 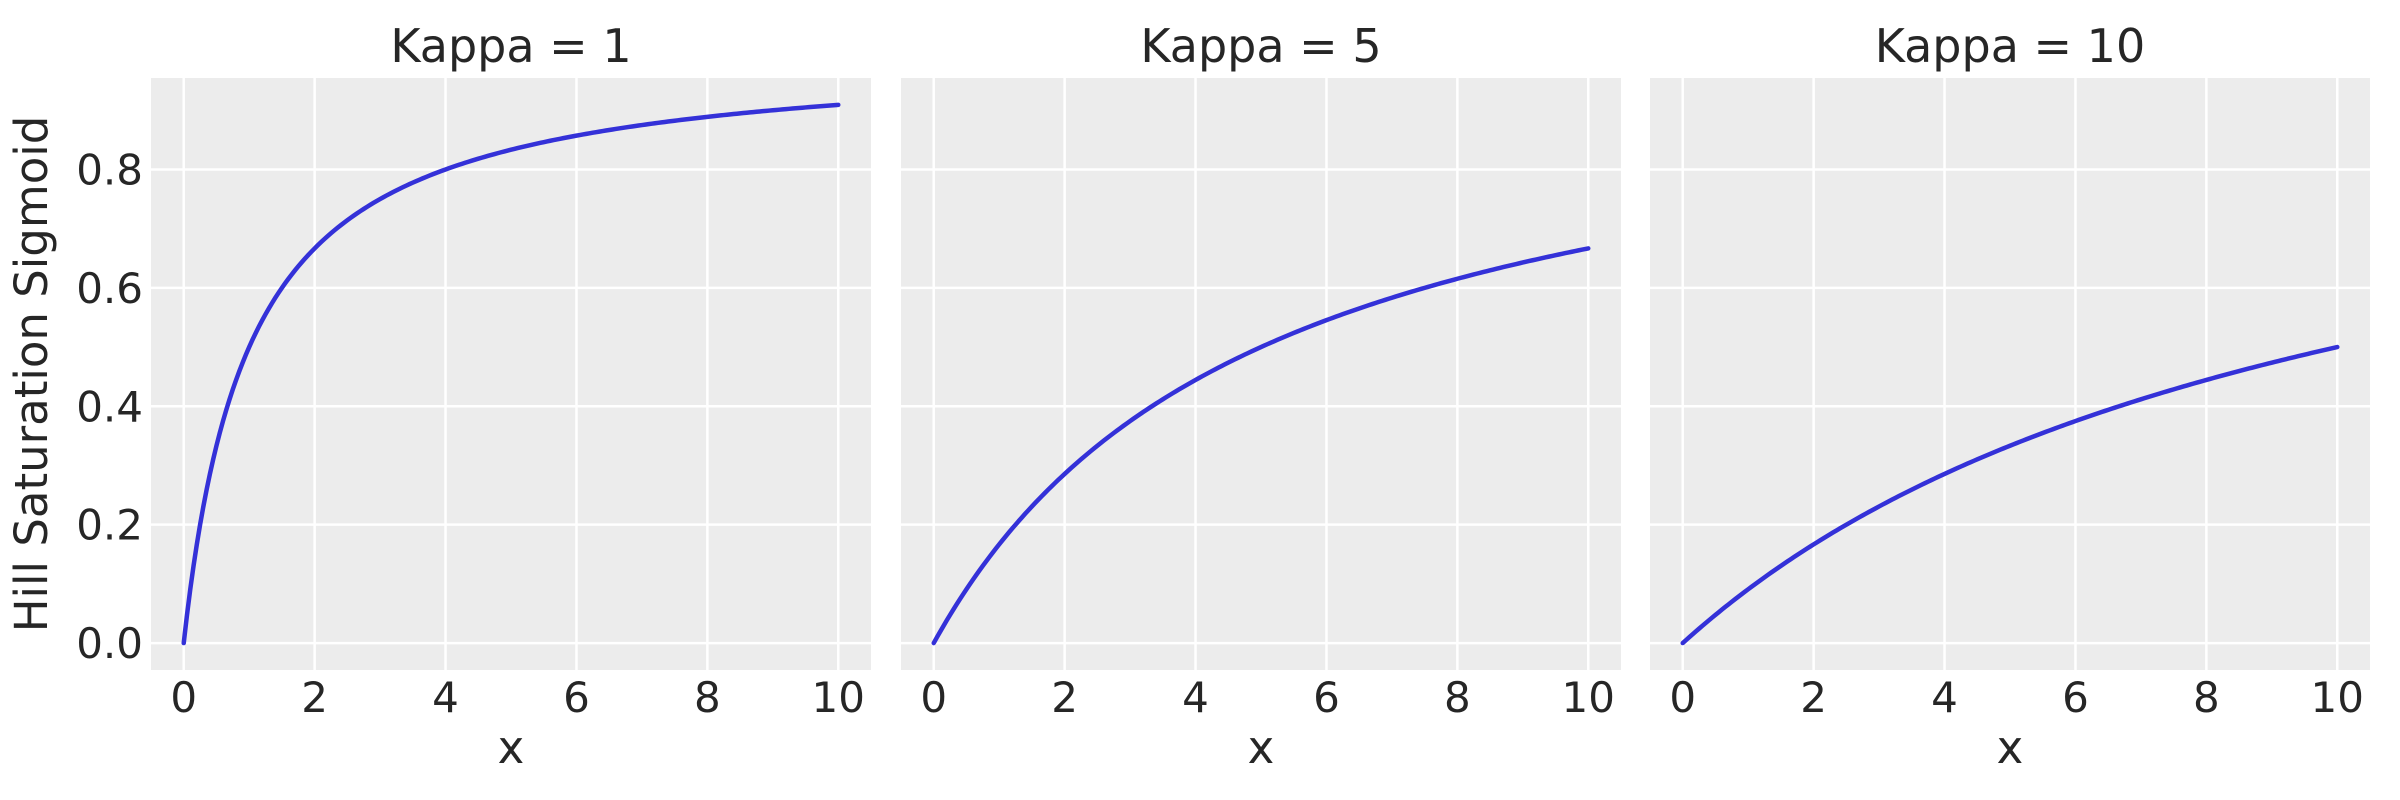 What do you see at coordinates (31, 374) in the screenshot?
I see `y-axis-label: Hill Saturation Sigmoid` at bounding box center [31, 374].